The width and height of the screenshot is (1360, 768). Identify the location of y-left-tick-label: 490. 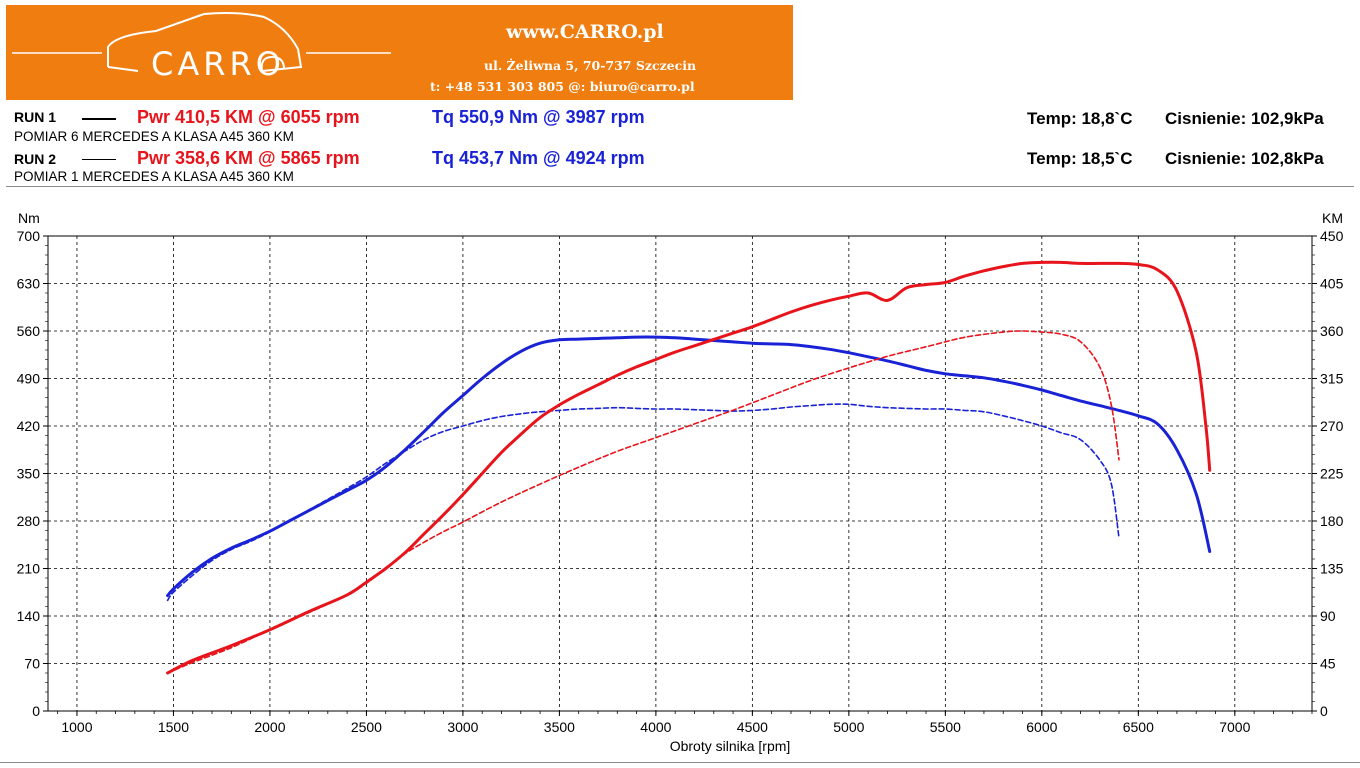
(29, 379).